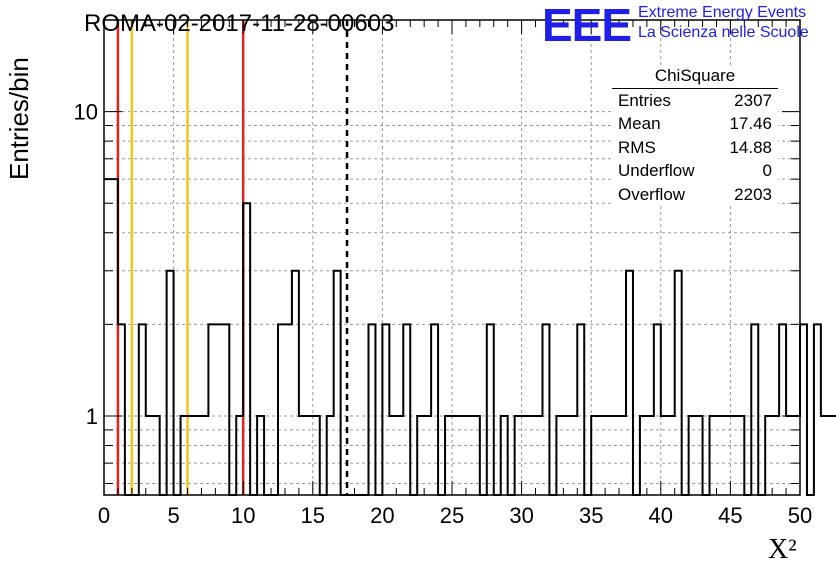 The width and height of the screenshot is (836, 572). I want to click on x-tick-label: 15, so click(313, 515).